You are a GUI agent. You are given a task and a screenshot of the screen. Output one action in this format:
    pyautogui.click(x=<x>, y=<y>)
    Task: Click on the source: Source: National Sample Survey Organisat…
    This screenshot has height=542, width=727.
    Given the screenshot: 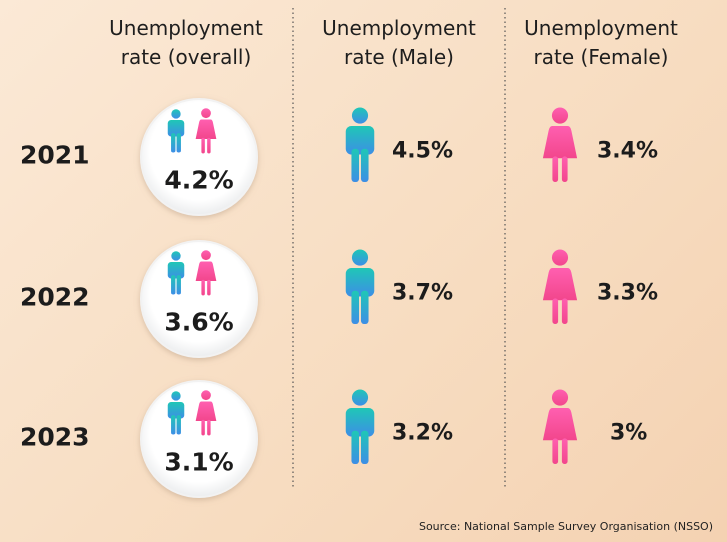 What is the action you would take?
    pyautogui.click(x=565, y=526)
    